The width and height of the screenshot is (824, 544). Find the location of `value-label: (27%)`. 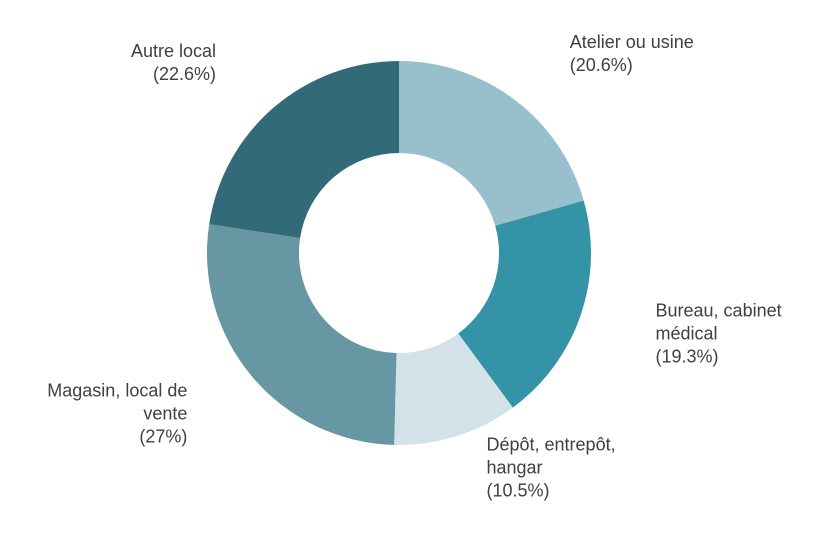

value-label: (27%) is located at coordinates (163, 436).